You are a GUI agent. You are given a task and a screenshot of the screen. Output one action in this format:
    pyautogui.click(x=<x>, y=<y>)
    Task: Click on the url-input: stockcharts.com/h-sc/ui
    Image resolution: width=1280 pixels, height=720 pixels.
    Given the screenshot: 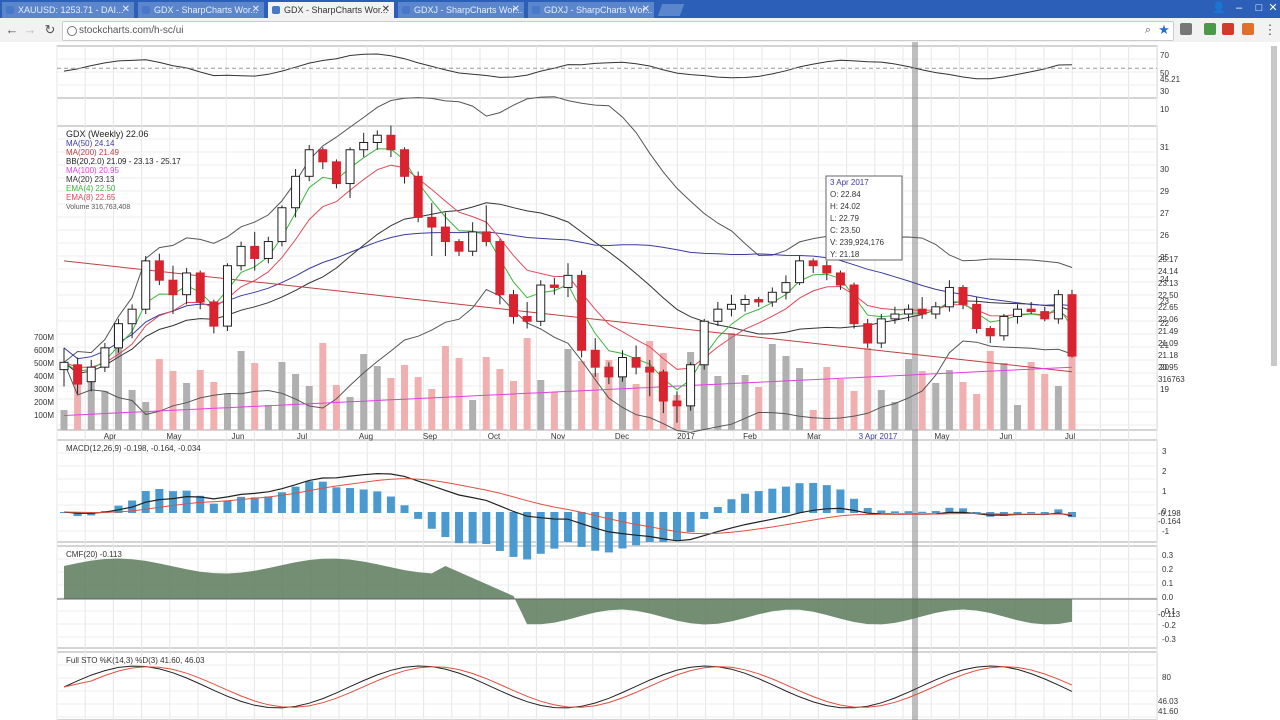 What is the action you would take?
    pyautogui.click(x=618, y=31)
    